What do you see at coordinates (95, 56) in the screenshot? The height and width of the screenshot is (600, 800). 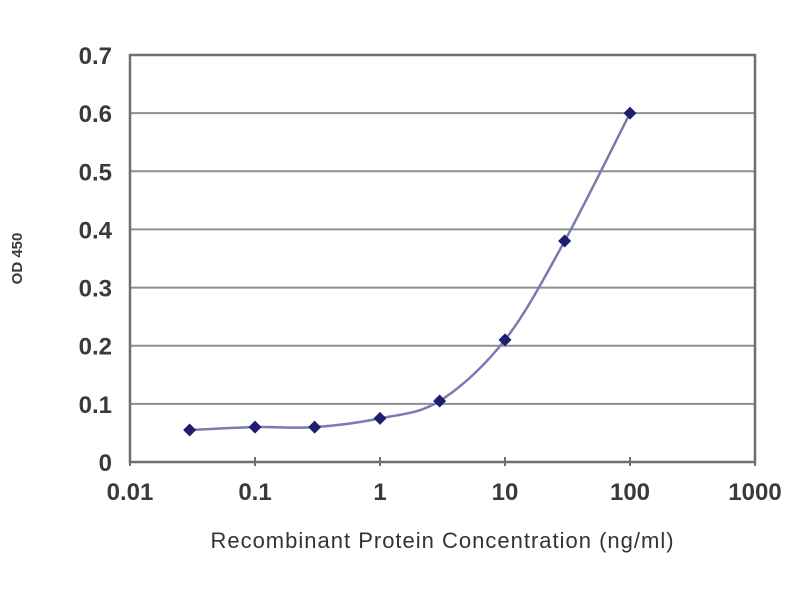 I see `y-tick-label: 0.7` at bounding box center [95, 56].